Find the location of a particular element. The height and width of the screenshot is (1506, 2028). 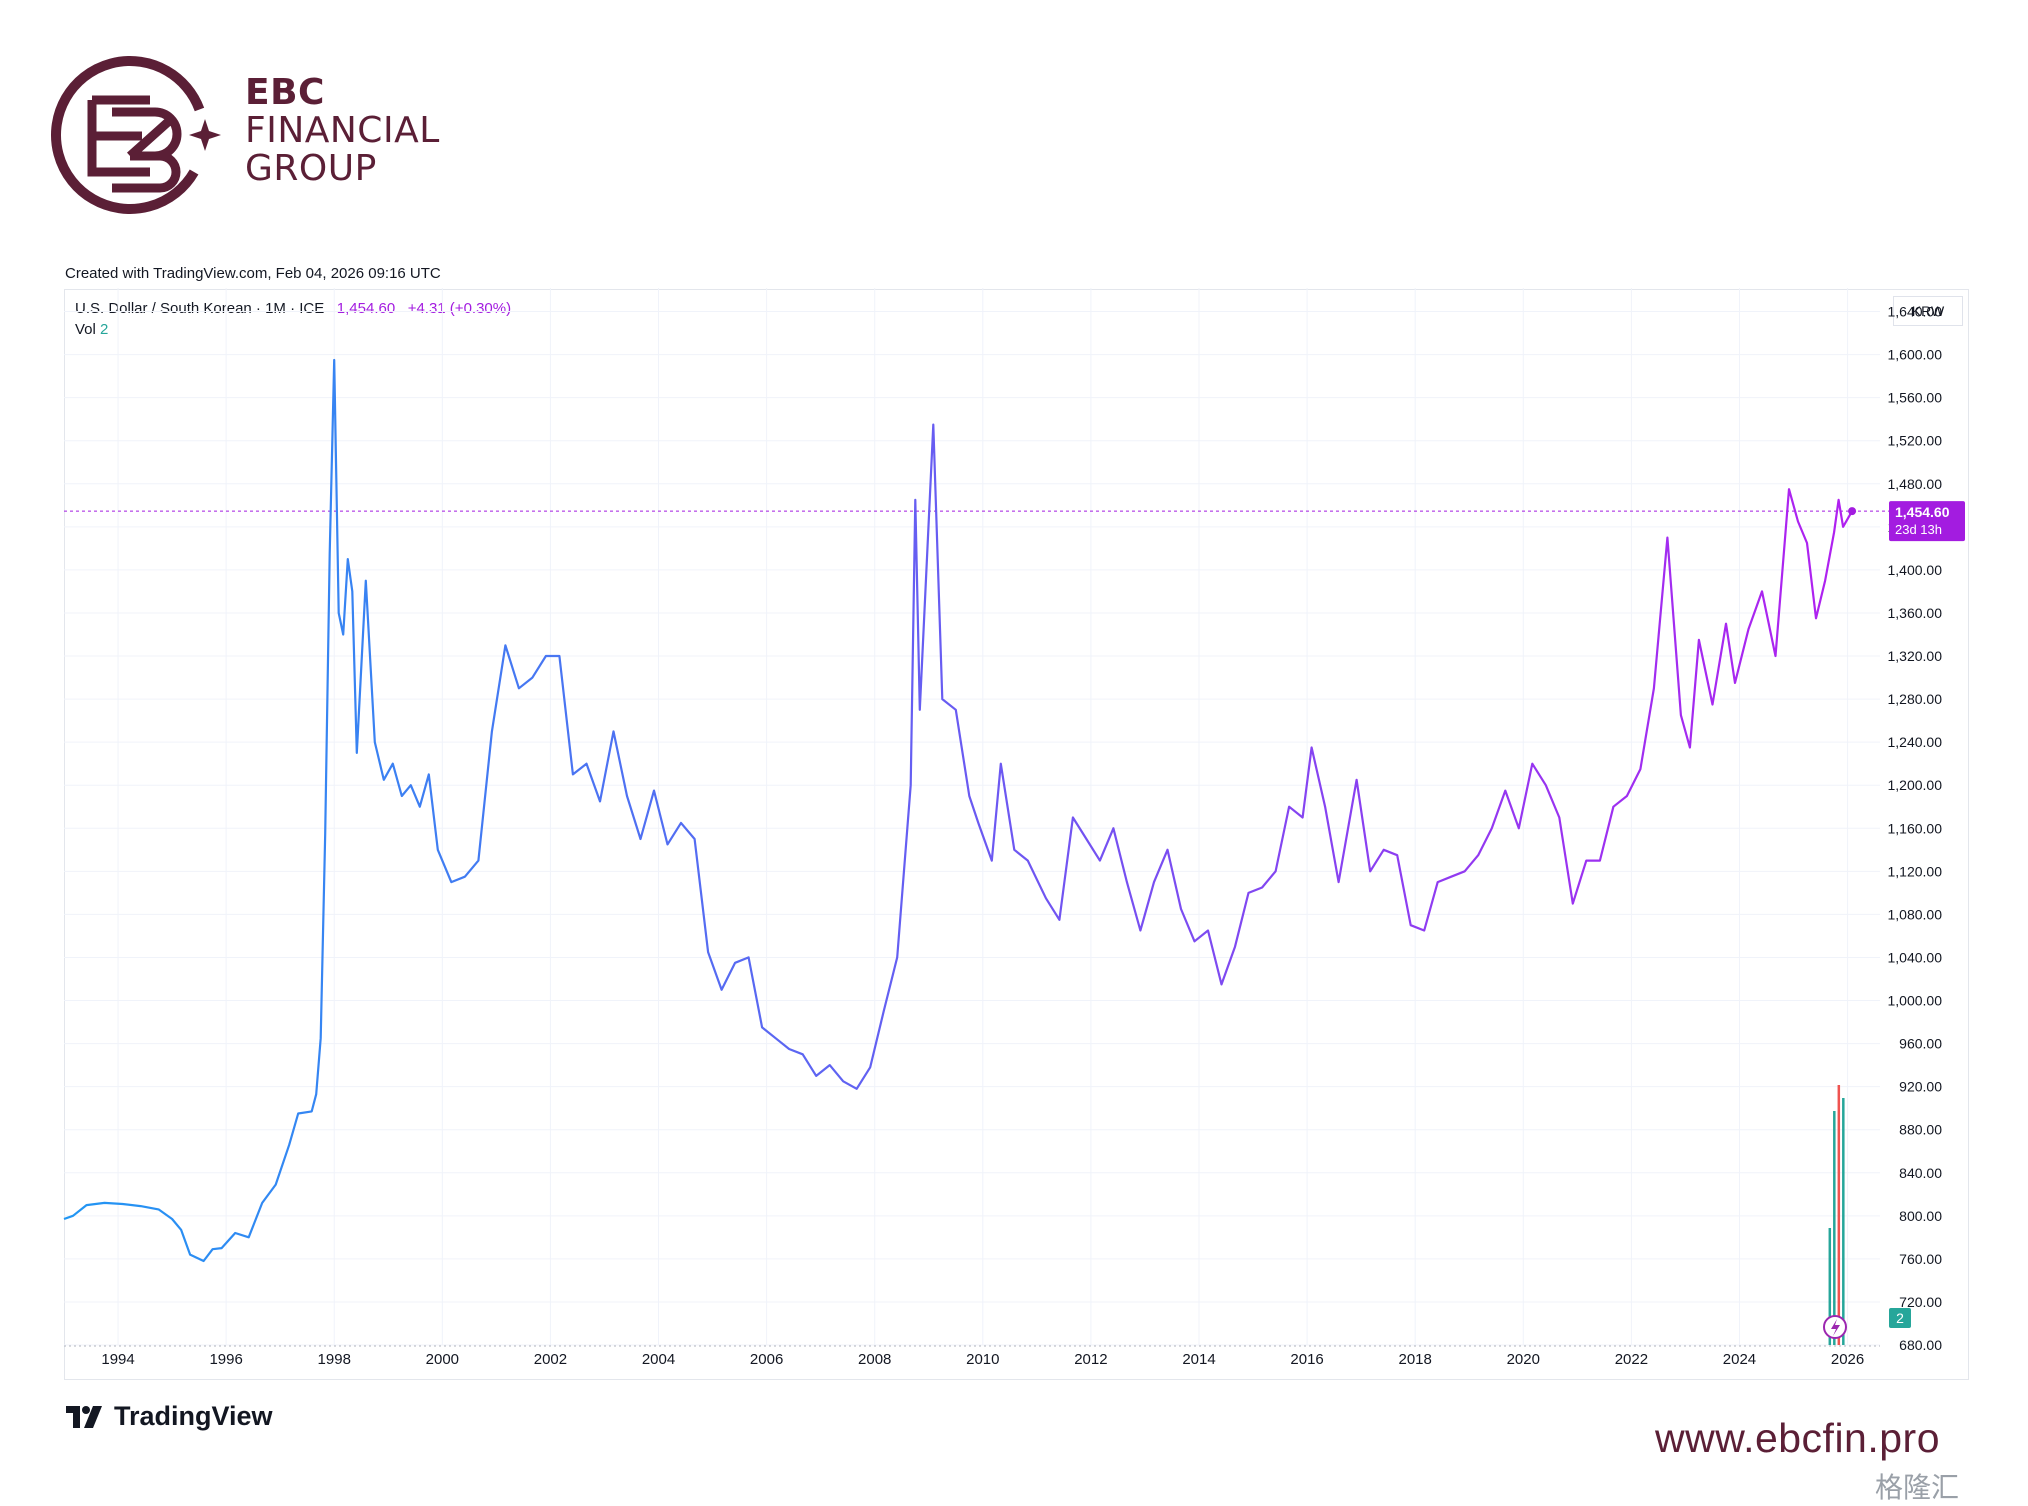

x-tick-label: 2016 is located at coordinates (1306, 1359).